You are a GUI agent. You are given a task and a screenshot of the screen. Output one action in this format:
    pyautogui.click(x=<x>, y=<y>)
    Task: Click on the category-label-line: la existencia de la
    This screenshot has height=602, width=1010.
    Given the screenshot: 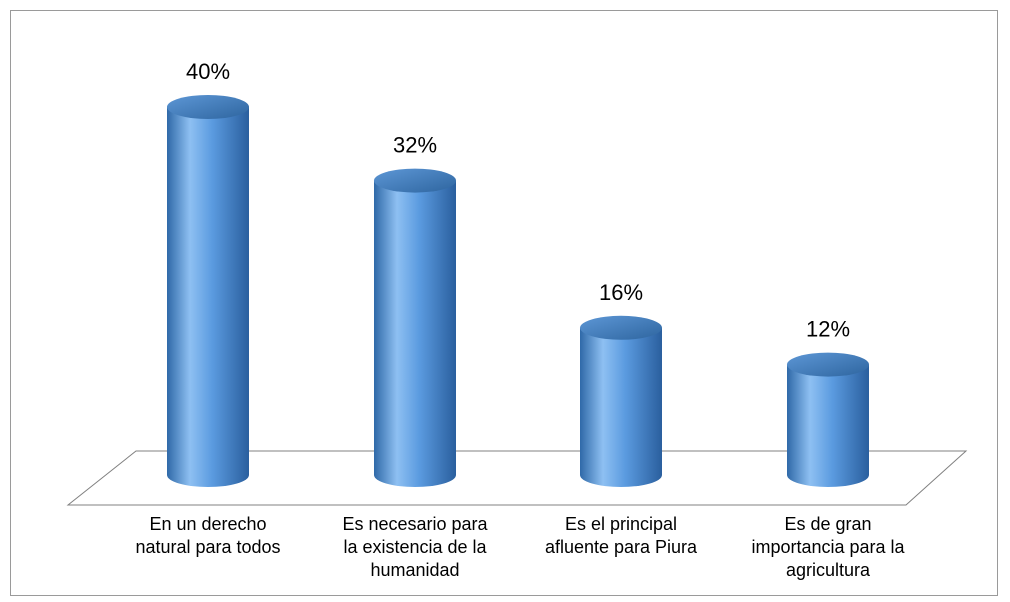 What is the action you would take?
    pyautogui.click(x=415, y=547)
    